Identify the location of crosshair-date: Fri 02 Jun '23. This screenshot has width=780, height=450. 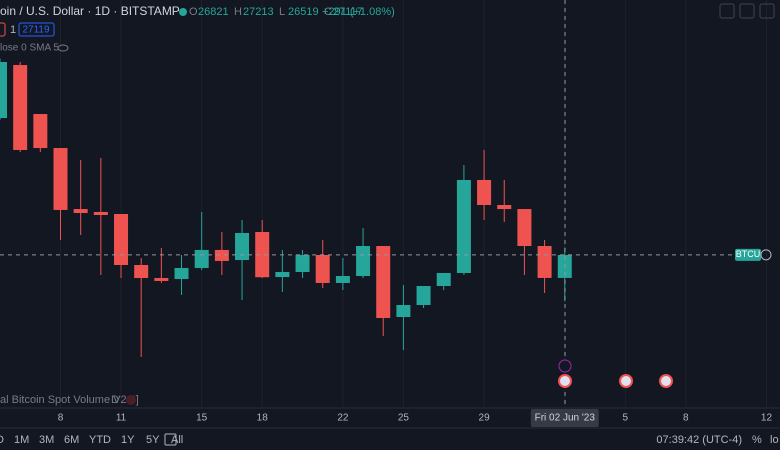
(565, 418).